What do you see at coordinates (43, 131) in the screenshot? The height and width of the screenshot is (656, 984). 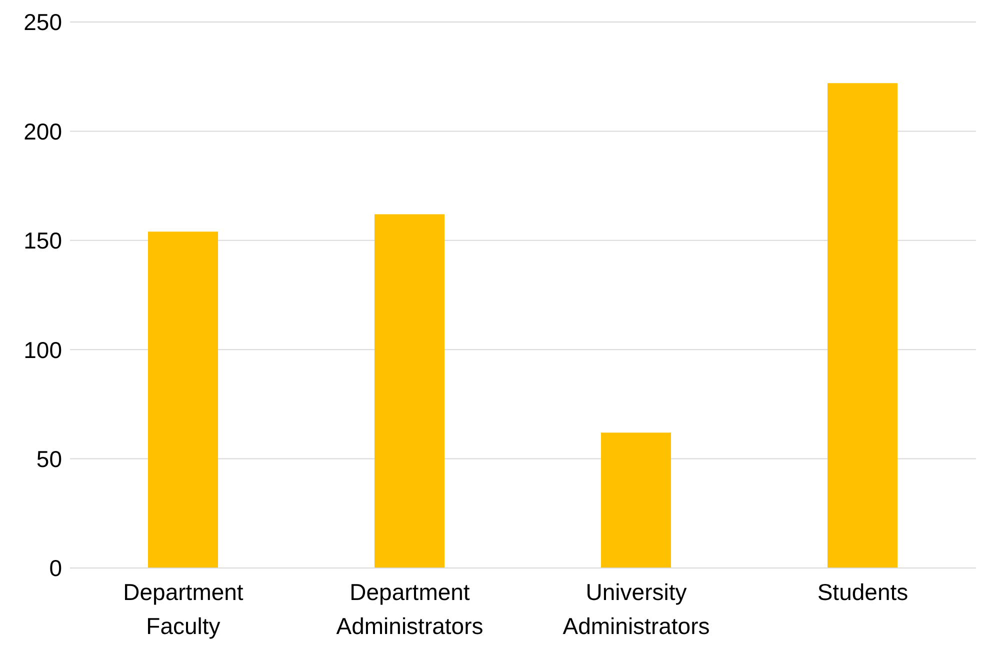 I see `y-tick-label: 200` at bounding box center [43, 131].